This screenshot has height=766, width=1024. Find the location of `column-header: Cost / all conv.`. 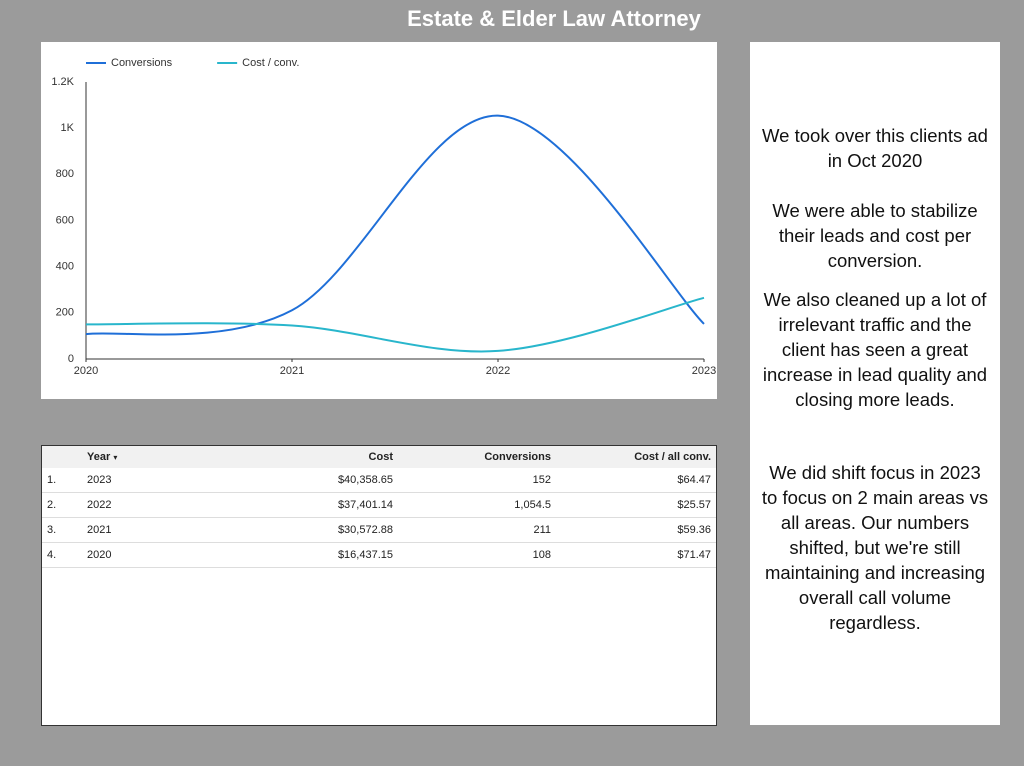

column-header: Cost / all conv. is located at coordinates (636, 457).